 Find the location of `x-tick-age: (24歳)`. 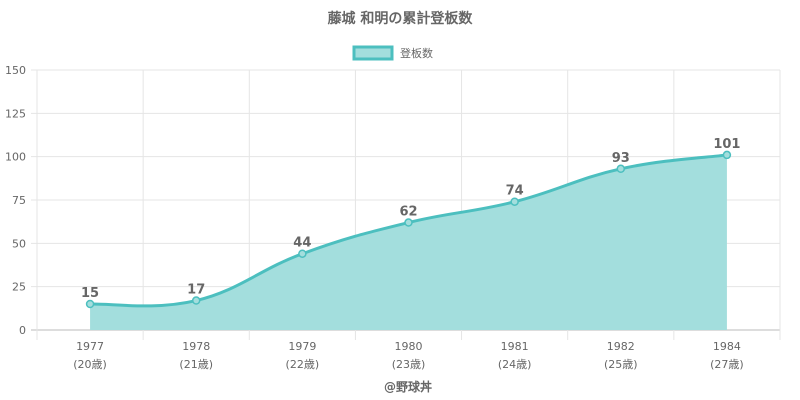

x-tick-age: (24歳) is located at coordinates (515, 364).